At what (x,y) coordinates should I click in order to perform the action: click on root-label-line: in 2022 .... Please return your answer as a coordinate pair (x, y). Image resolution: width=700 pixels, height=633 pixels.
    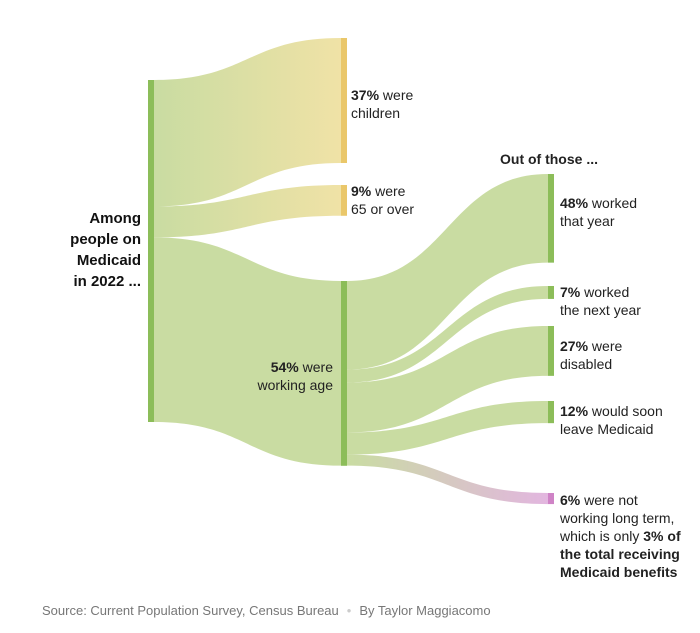
    Looking at the image, I should click on (107, 281).